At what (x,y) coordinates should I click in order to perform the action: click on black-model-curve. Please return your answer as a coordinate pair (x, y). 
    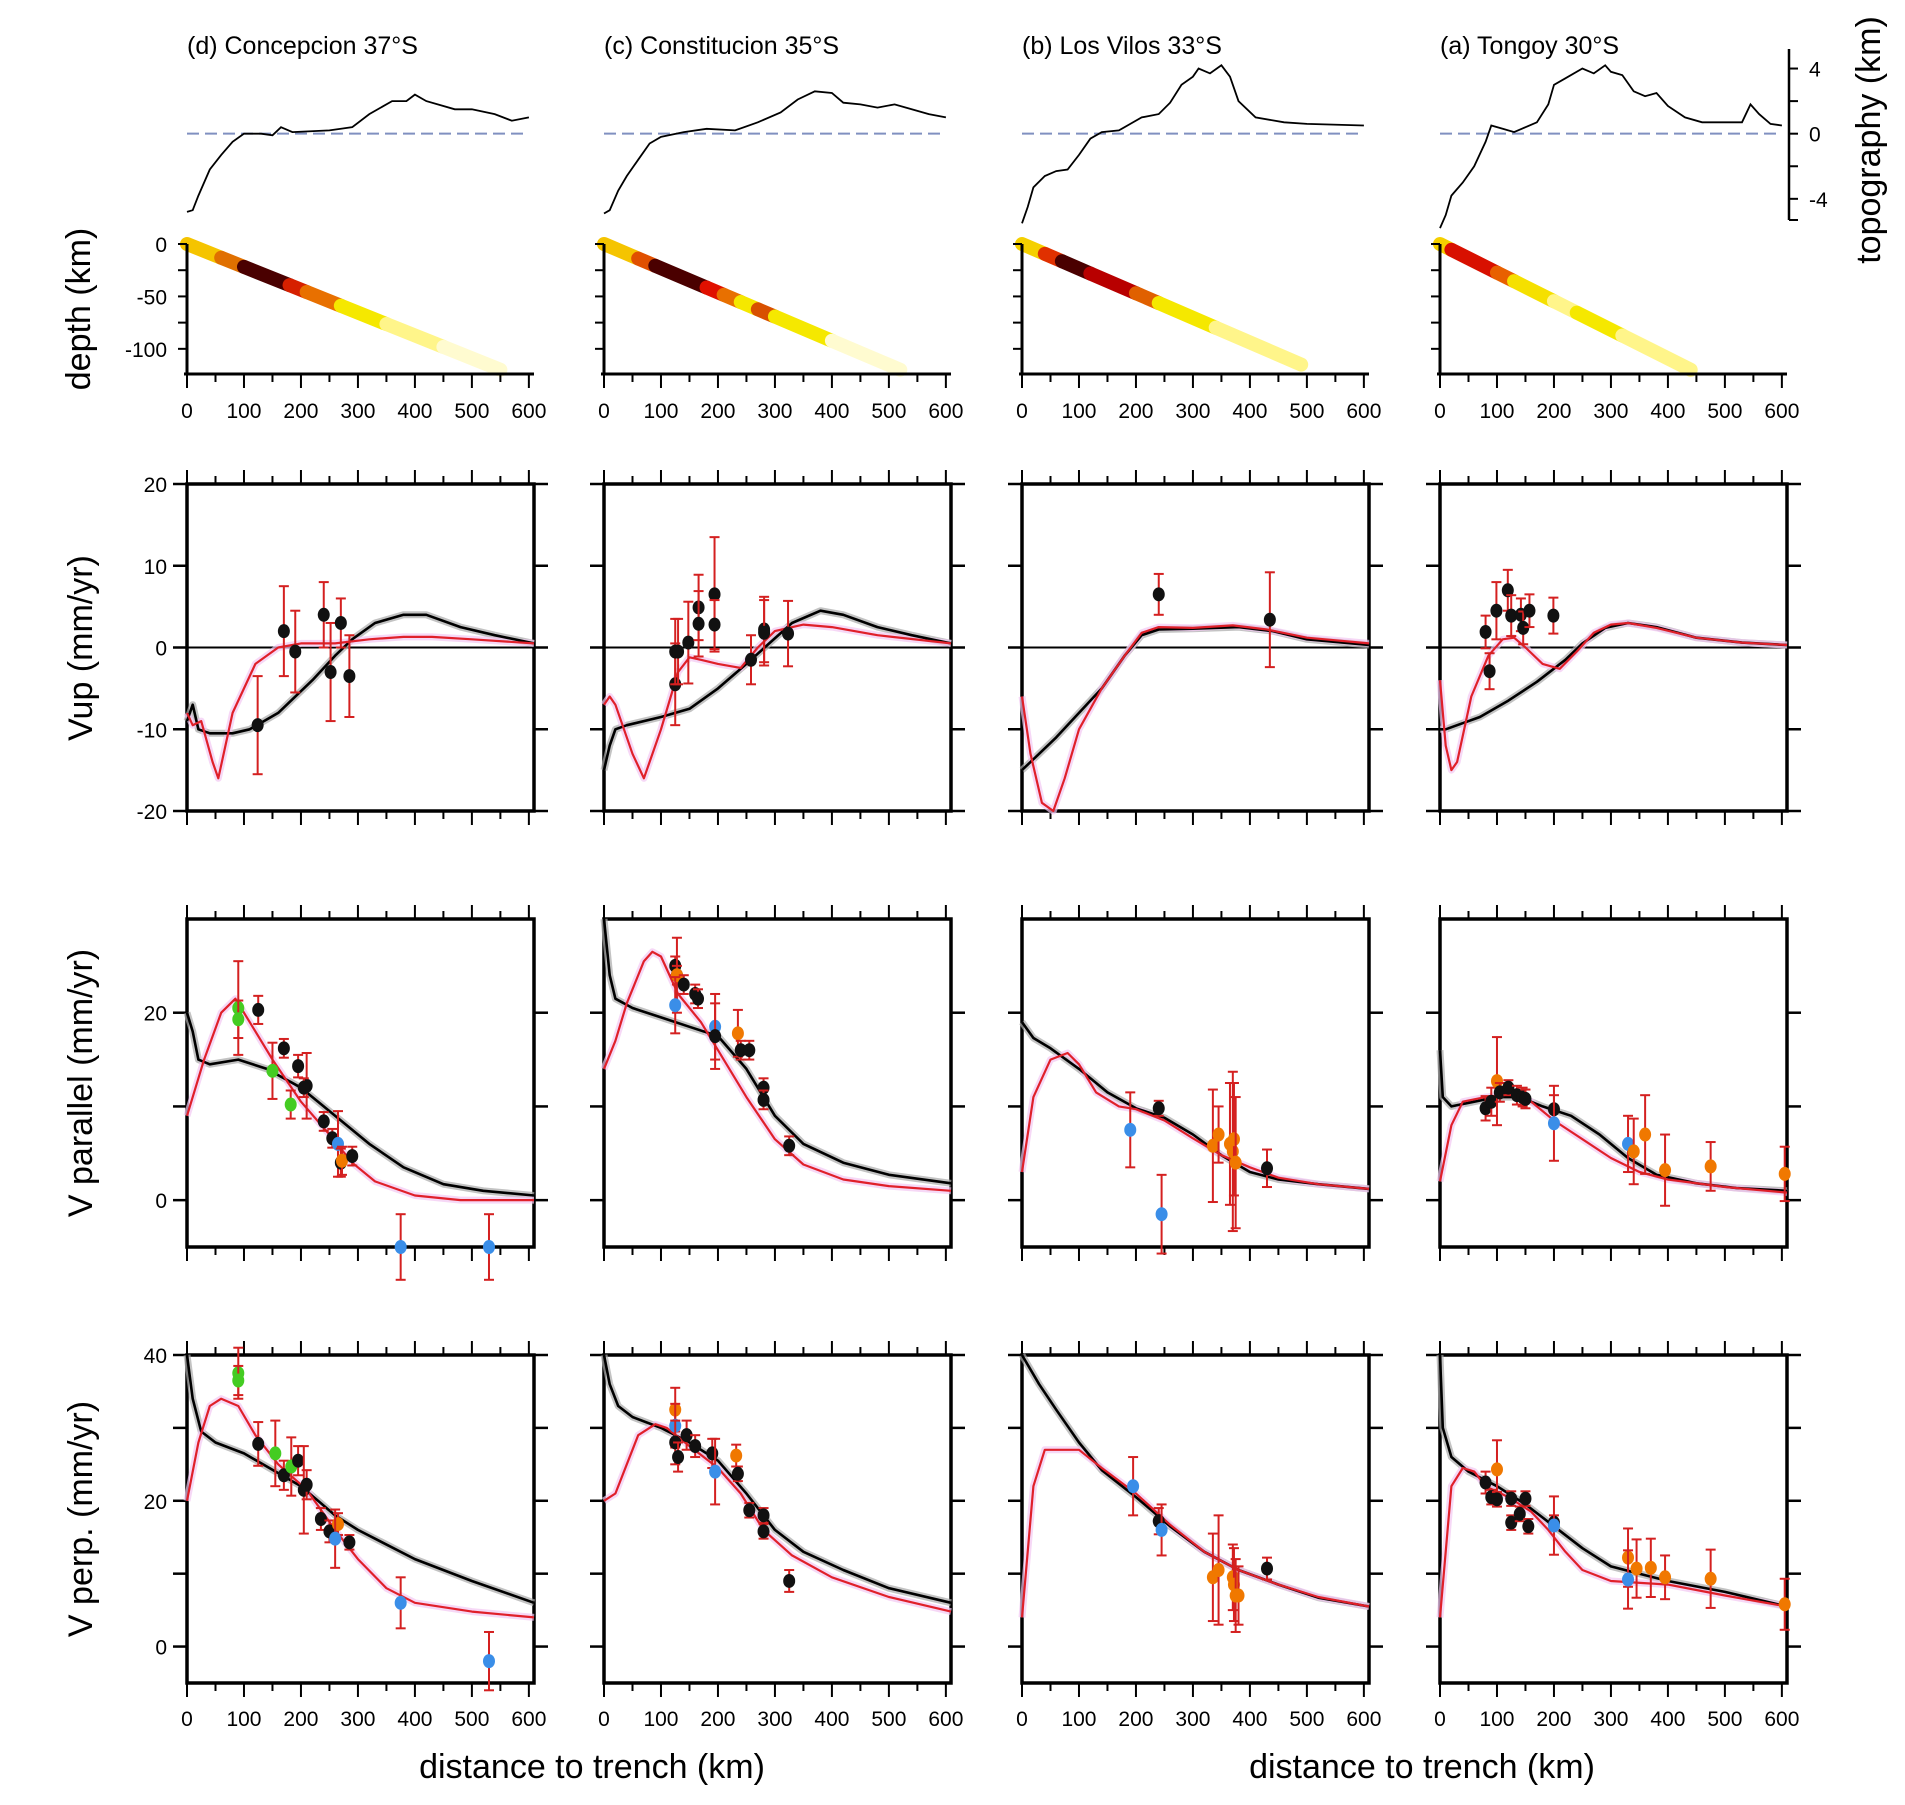
    Looking at the image, I should click on (1613, 1121).